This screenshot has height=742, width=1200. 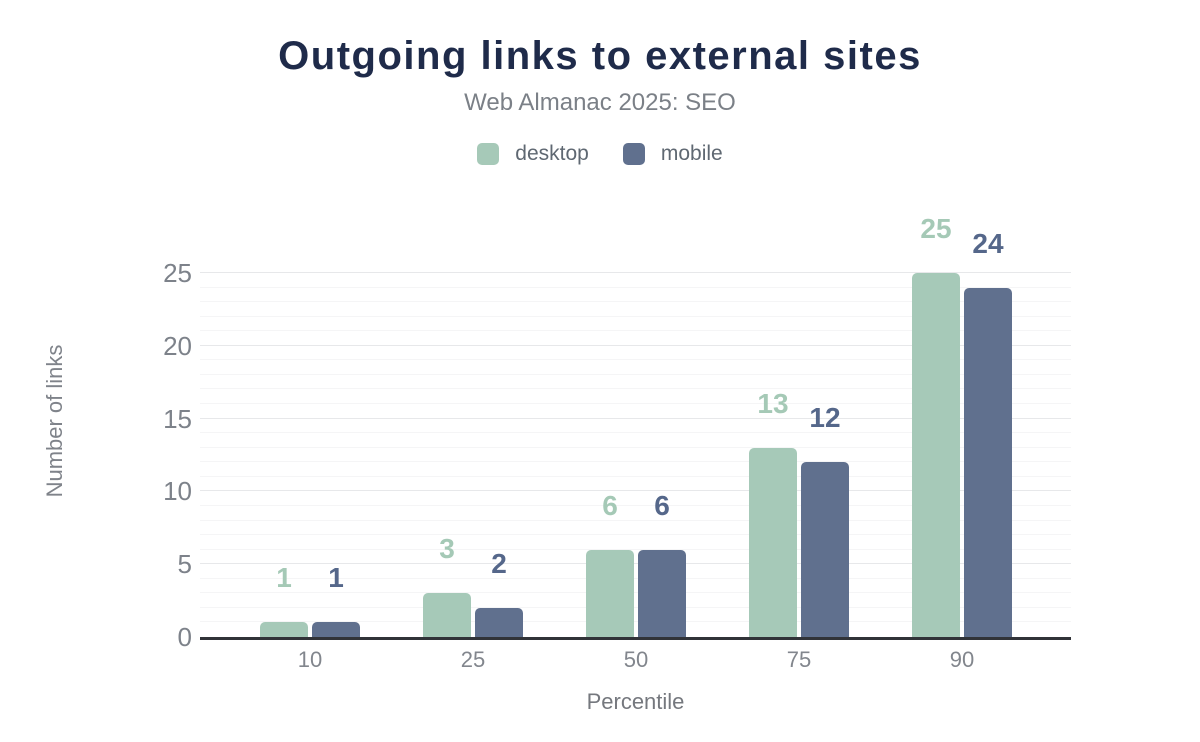 What do you see at coordinates (499, 563) in the screenshot?
I see `bar-value-label-mobile-p25: 2` at bounding box center [499, 563].